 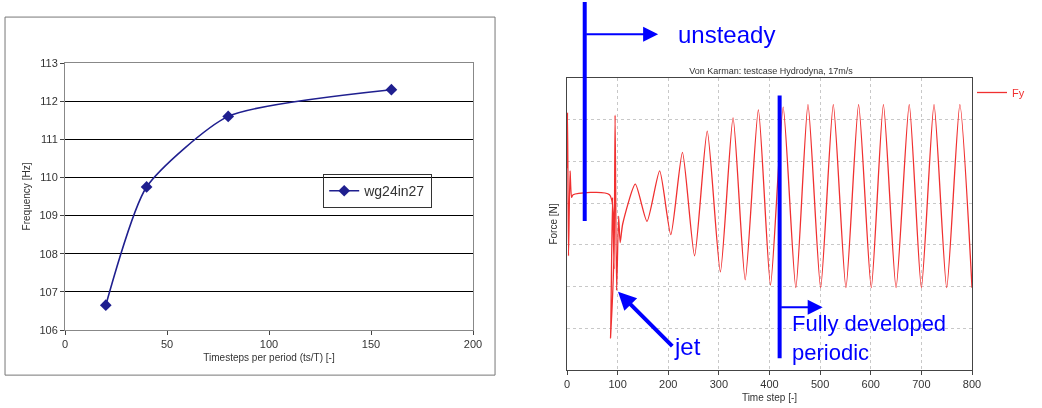 I want to click on y-tick-label: 108, so click(x=48, y=253).